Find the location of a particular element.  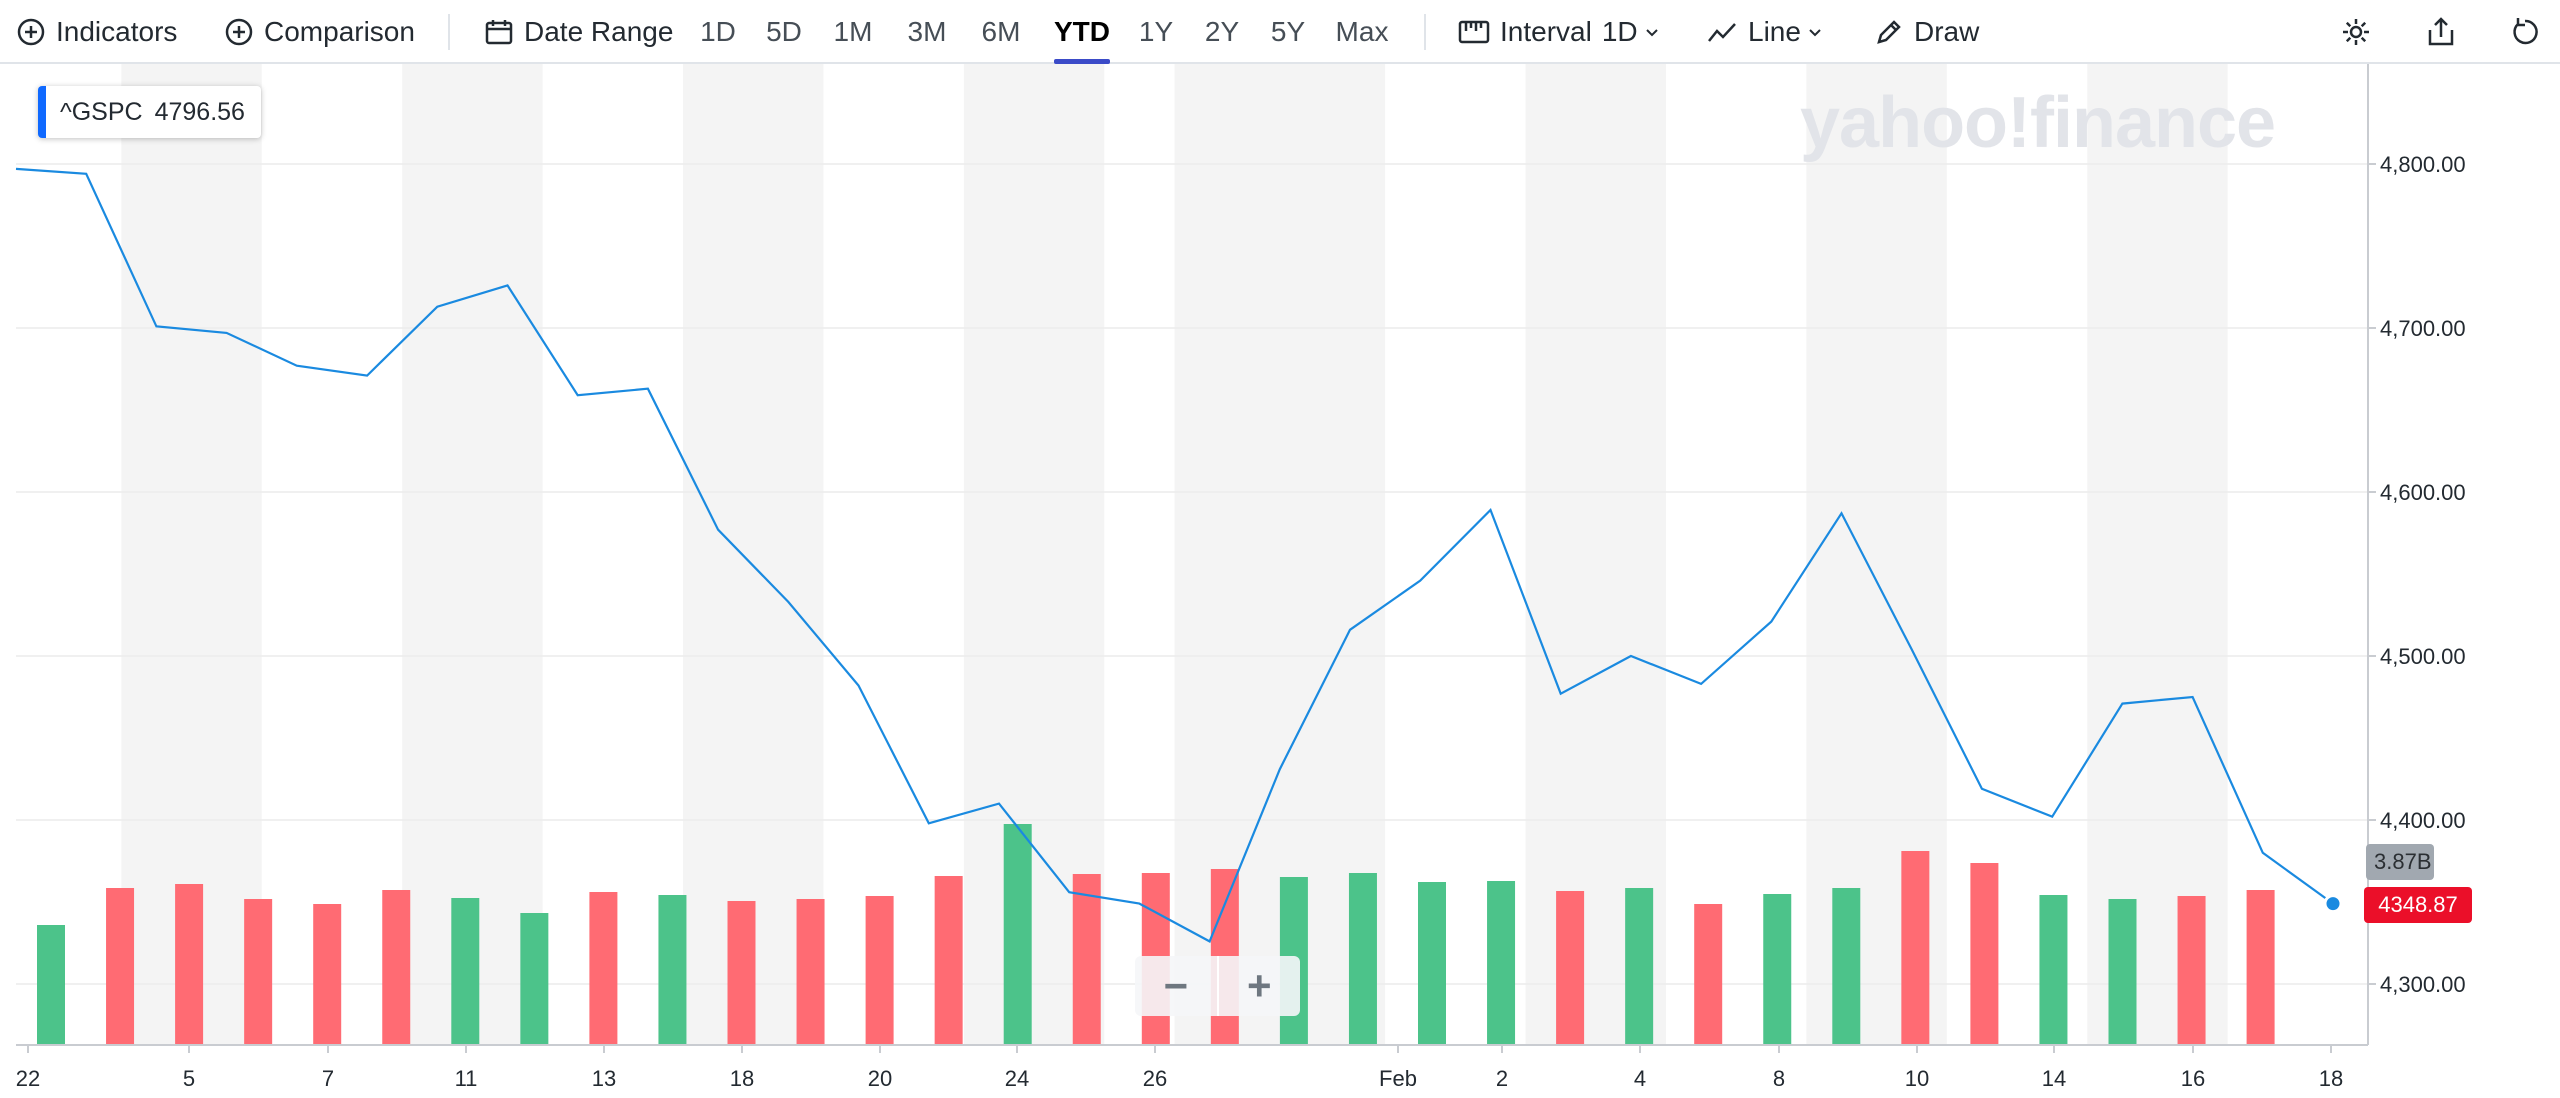

x-axis-ticks: 22 5 7 11 13 18 20 24 26 Feb 2 4 8 10 14 16 18 is located at coordinates (1179, 1068).